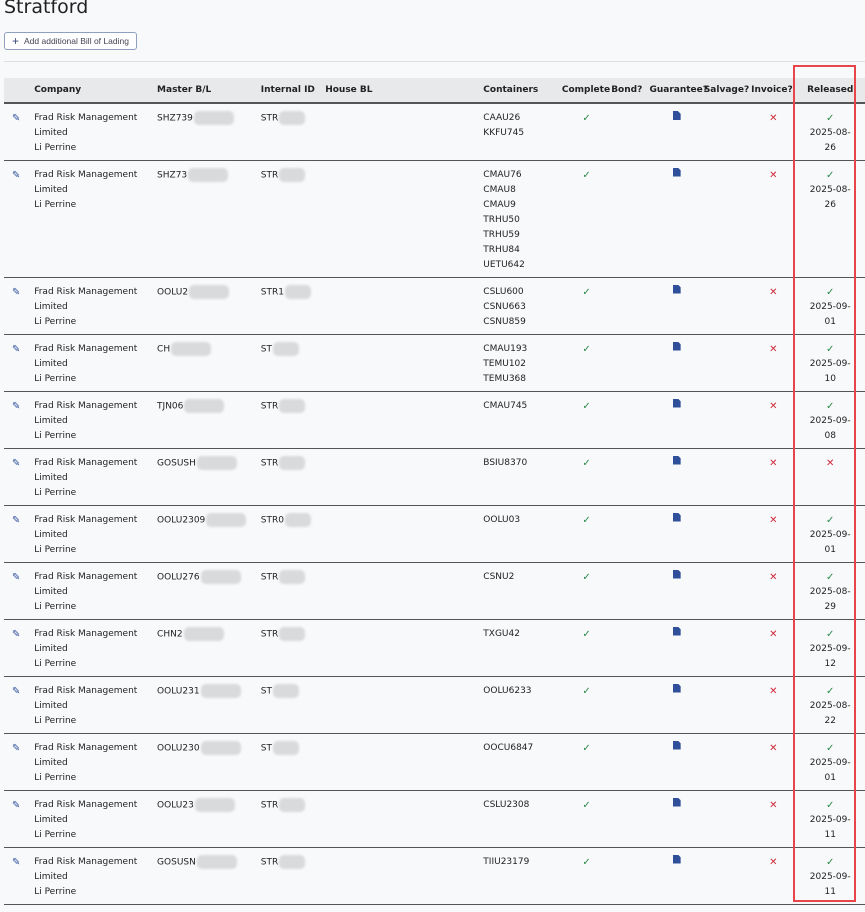 Image resolution: width=865 pixels, height=912 pixels. Describe the element at coordinates (170, 634) in the screenshot. I see `master-bl: CHN2` at that location.